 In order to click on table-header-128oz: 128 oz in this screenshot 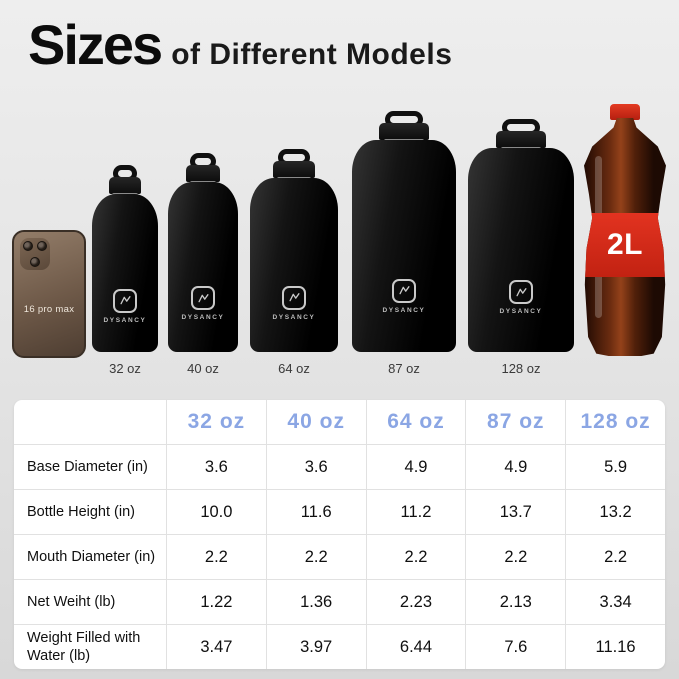, I will do `click(615, 422)`.